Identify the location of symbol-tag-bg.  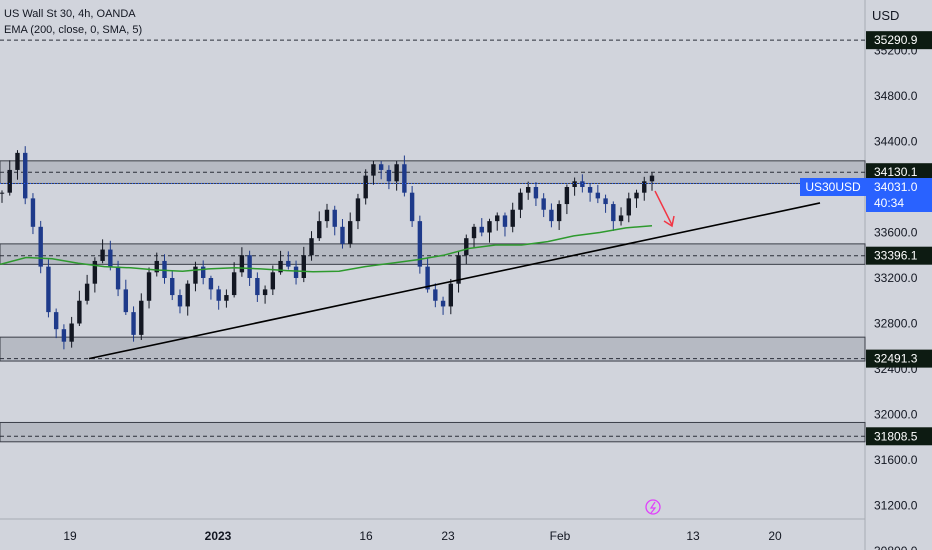
(833, 187).